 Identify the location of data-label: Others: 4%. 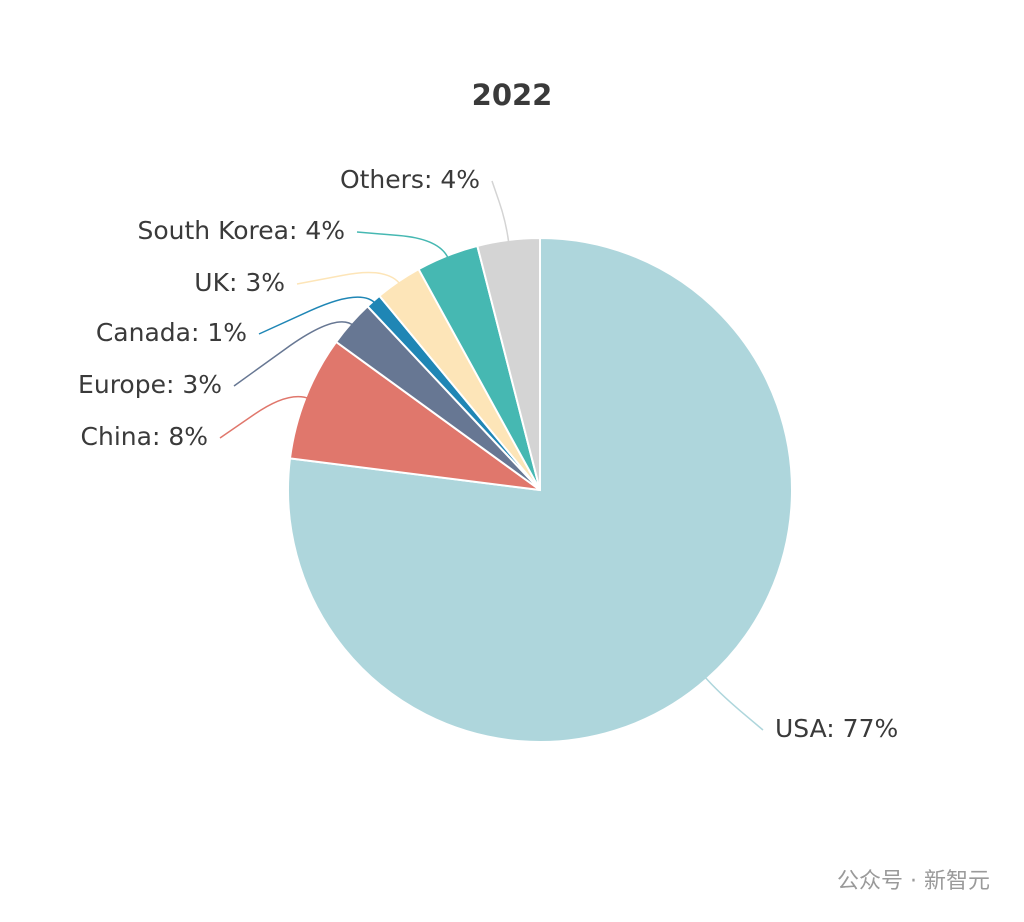
(410, 179).